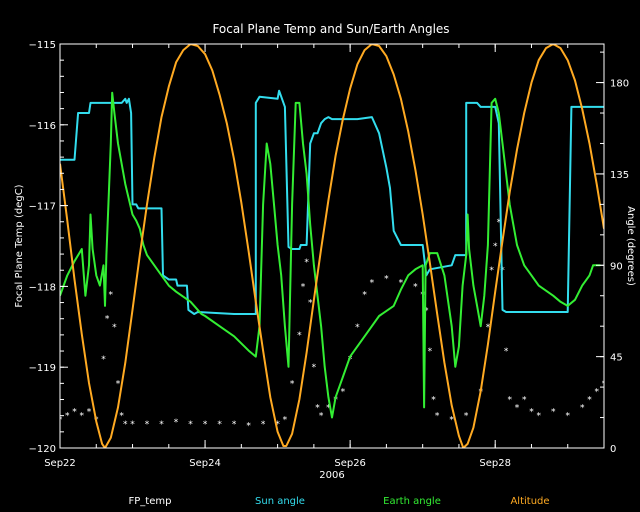 The height and width of the screenshot is (512, 640). What do you see at coordinates (42, 449) in the screenshot?
I see `y-tick-label: −120` at bounding box center [42, 449].